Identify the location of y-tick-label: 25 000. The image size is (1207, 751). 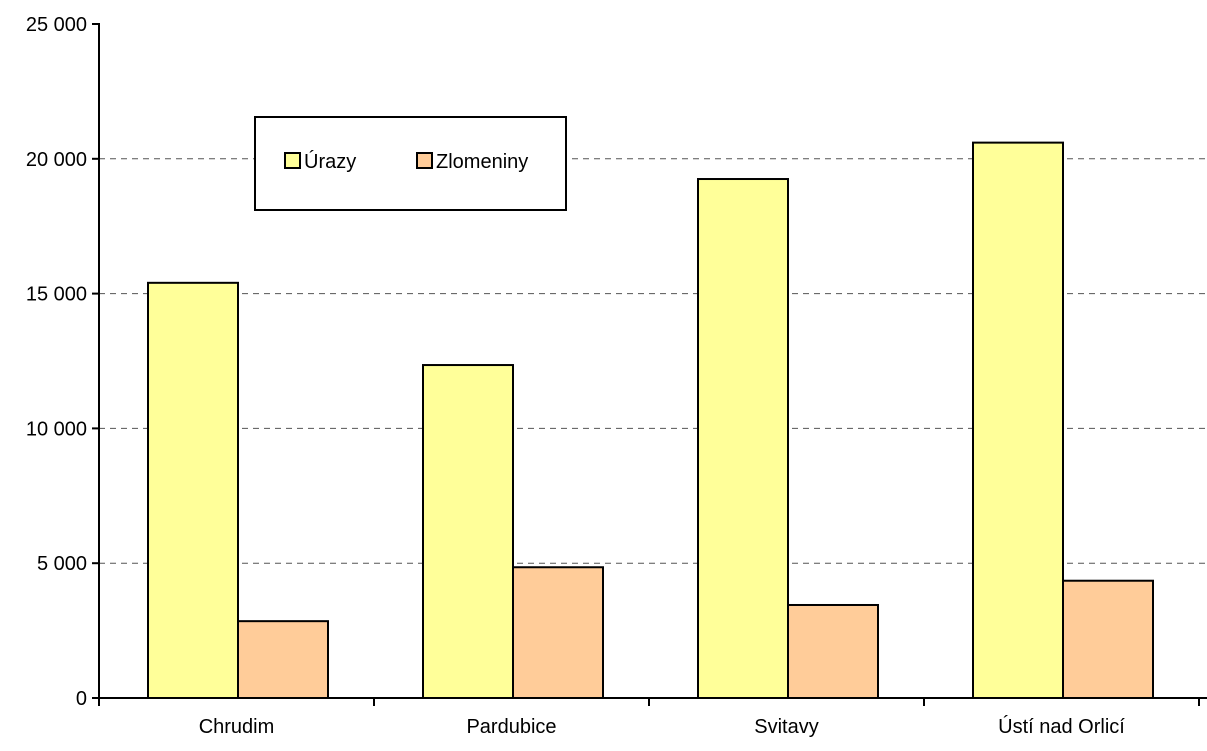
(56, 25).